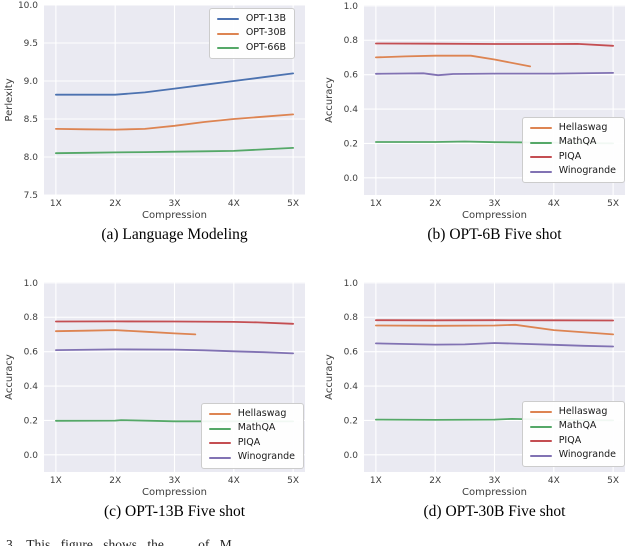 This screenshot has width=640, height=547. What do you see at coordinates (573, 434) in the screenshot?
I see `legend-d: Hellaswag MathQA PIQA Winogrande` at bounding box center [573, 434].